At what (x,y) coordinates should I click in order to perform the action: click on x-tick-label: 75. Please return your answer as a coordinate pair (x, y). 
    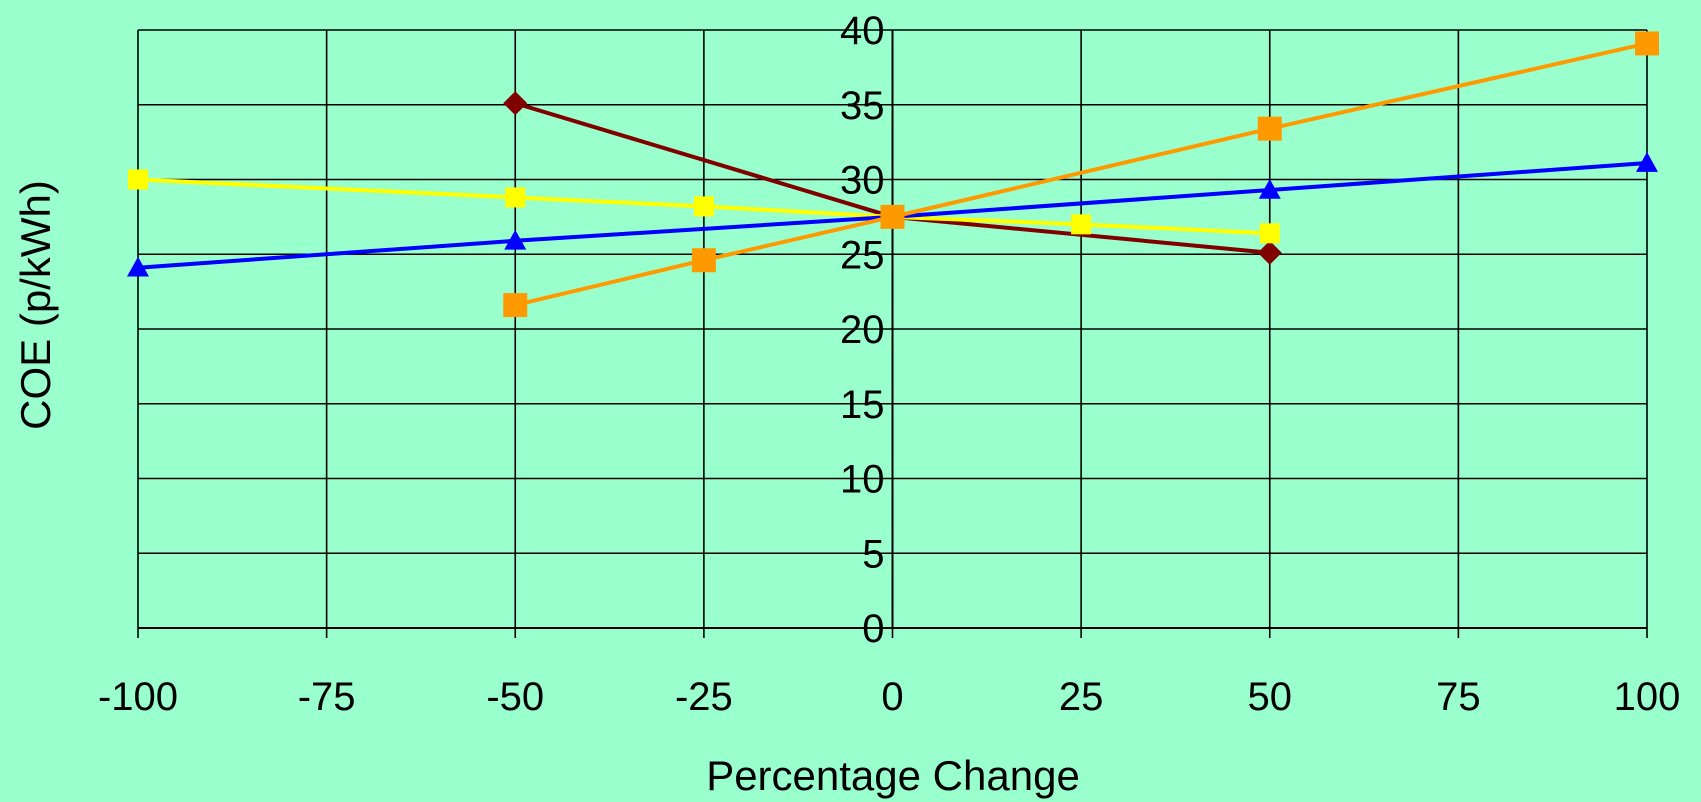
    Looking at the image, I should click on (1458, 697).